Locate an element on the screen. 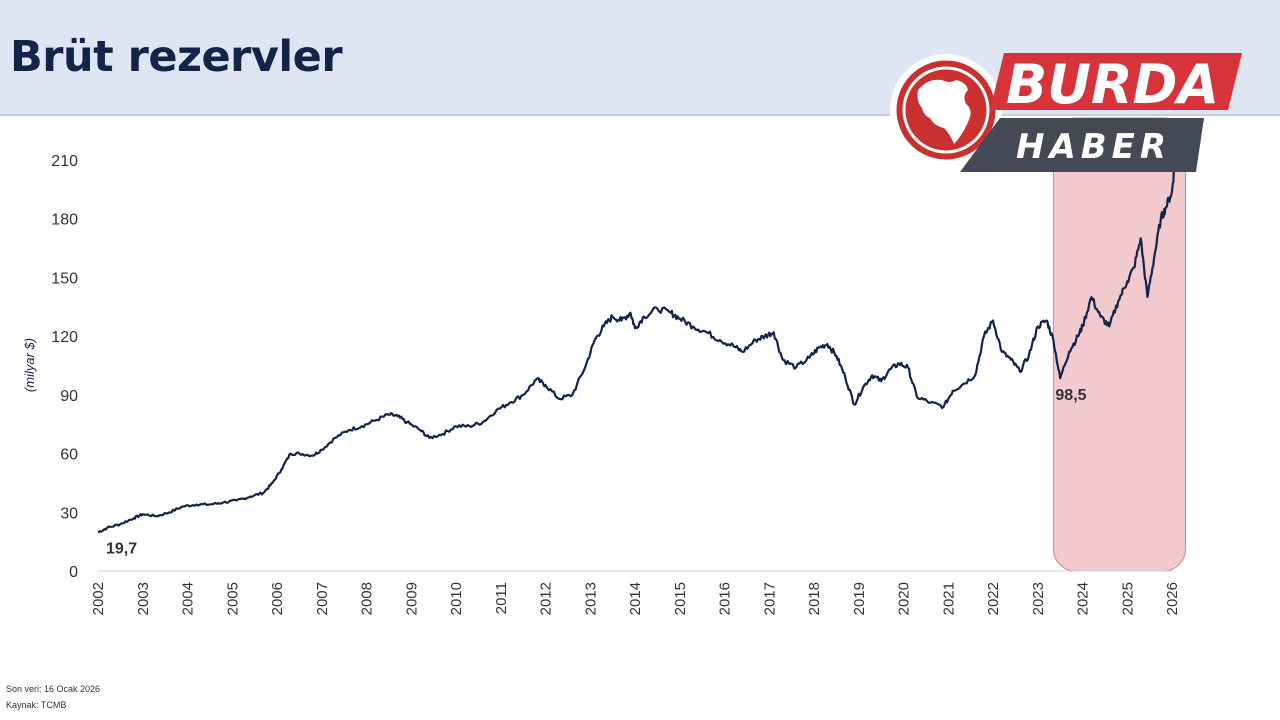  x-tick-label: 2011 is located at coordinates (501, 598).